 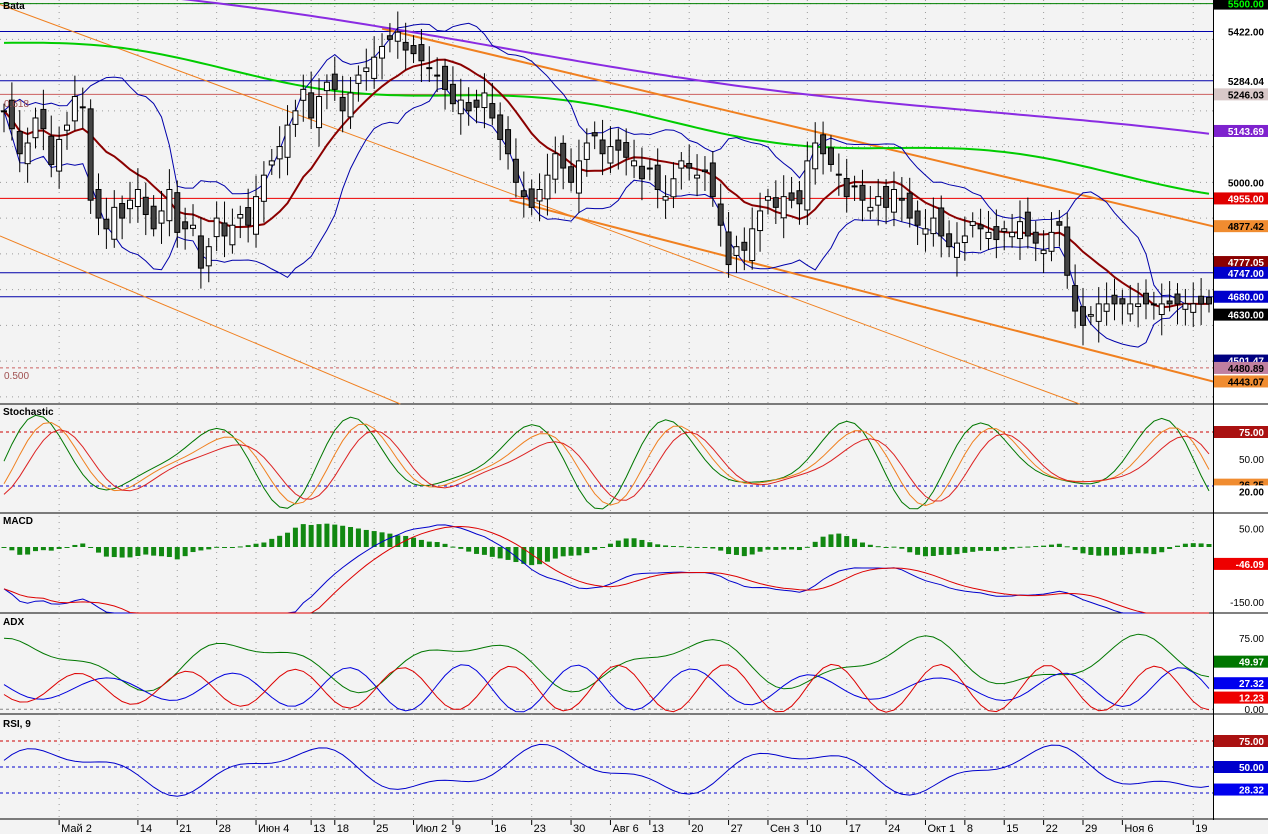 What do you see at coordinates (1251, 663) in the screenshot?
I see `indicator-tag: 49.97` at bounding box center [1251, 663].